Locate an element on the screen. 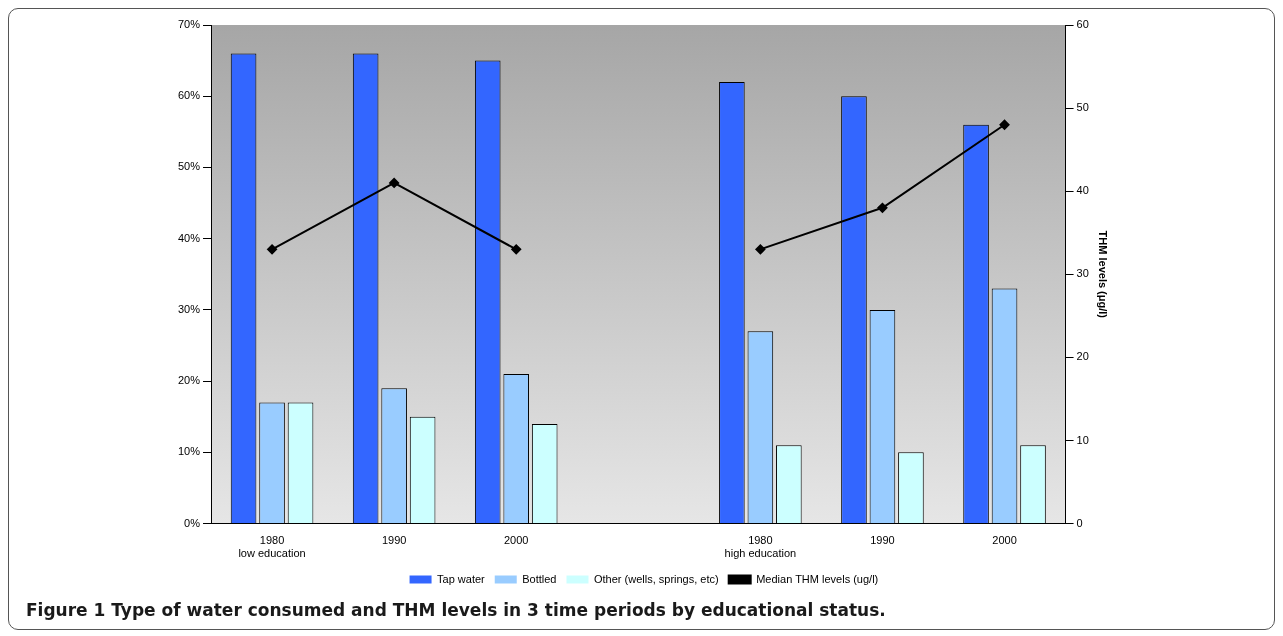 The width and height of the screenshot is (1283, 636). x-tick-label: 1980 low education is located at coordinates (272, 547).